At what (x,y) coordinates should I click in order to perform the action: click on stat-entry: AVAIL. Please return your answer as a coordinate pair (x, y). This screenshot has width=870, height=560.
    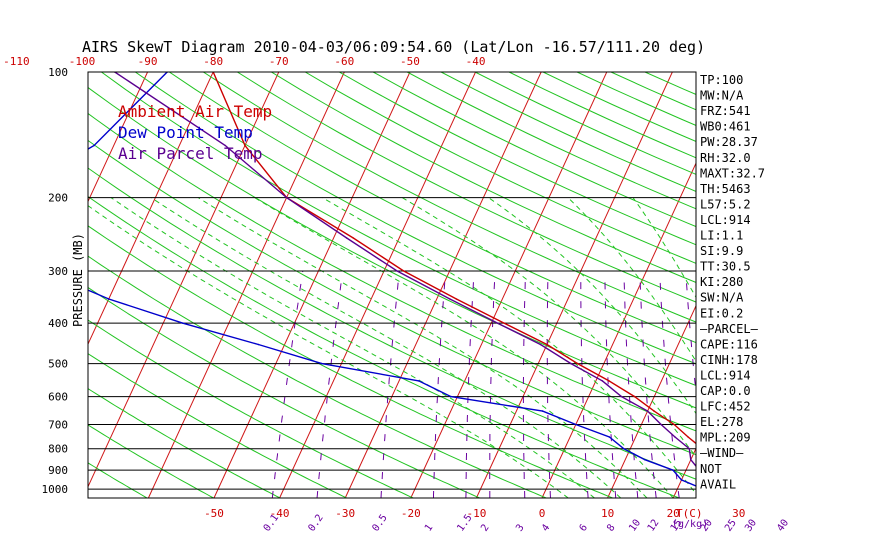
    Looking at the image, I should click on (718, 484).